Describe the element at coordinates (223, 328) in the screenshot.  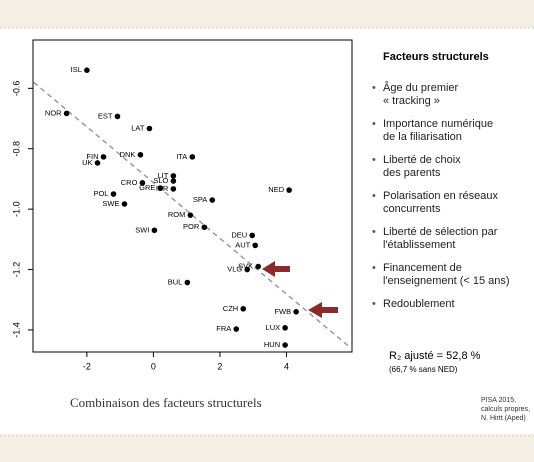
I see `point-label: FRA` at that location.